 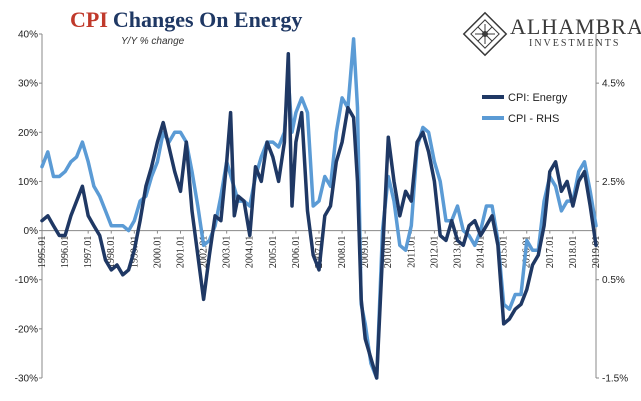 What do you see at coordinates (485, 34) in the screenshot?
I see `logo-emblem-icon` at bounding box center [485, 34].